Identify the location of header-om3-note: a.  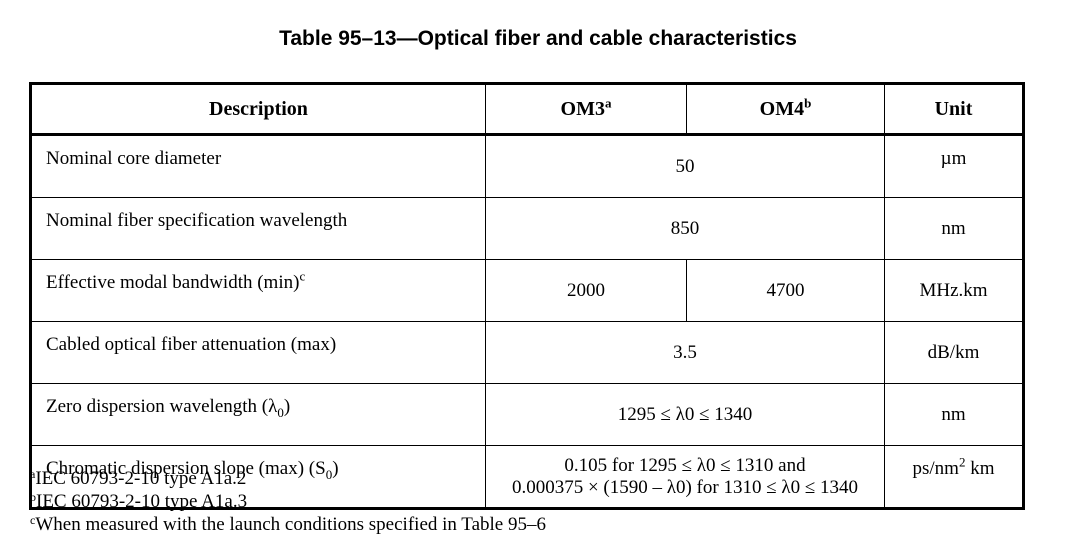
(608, 102).